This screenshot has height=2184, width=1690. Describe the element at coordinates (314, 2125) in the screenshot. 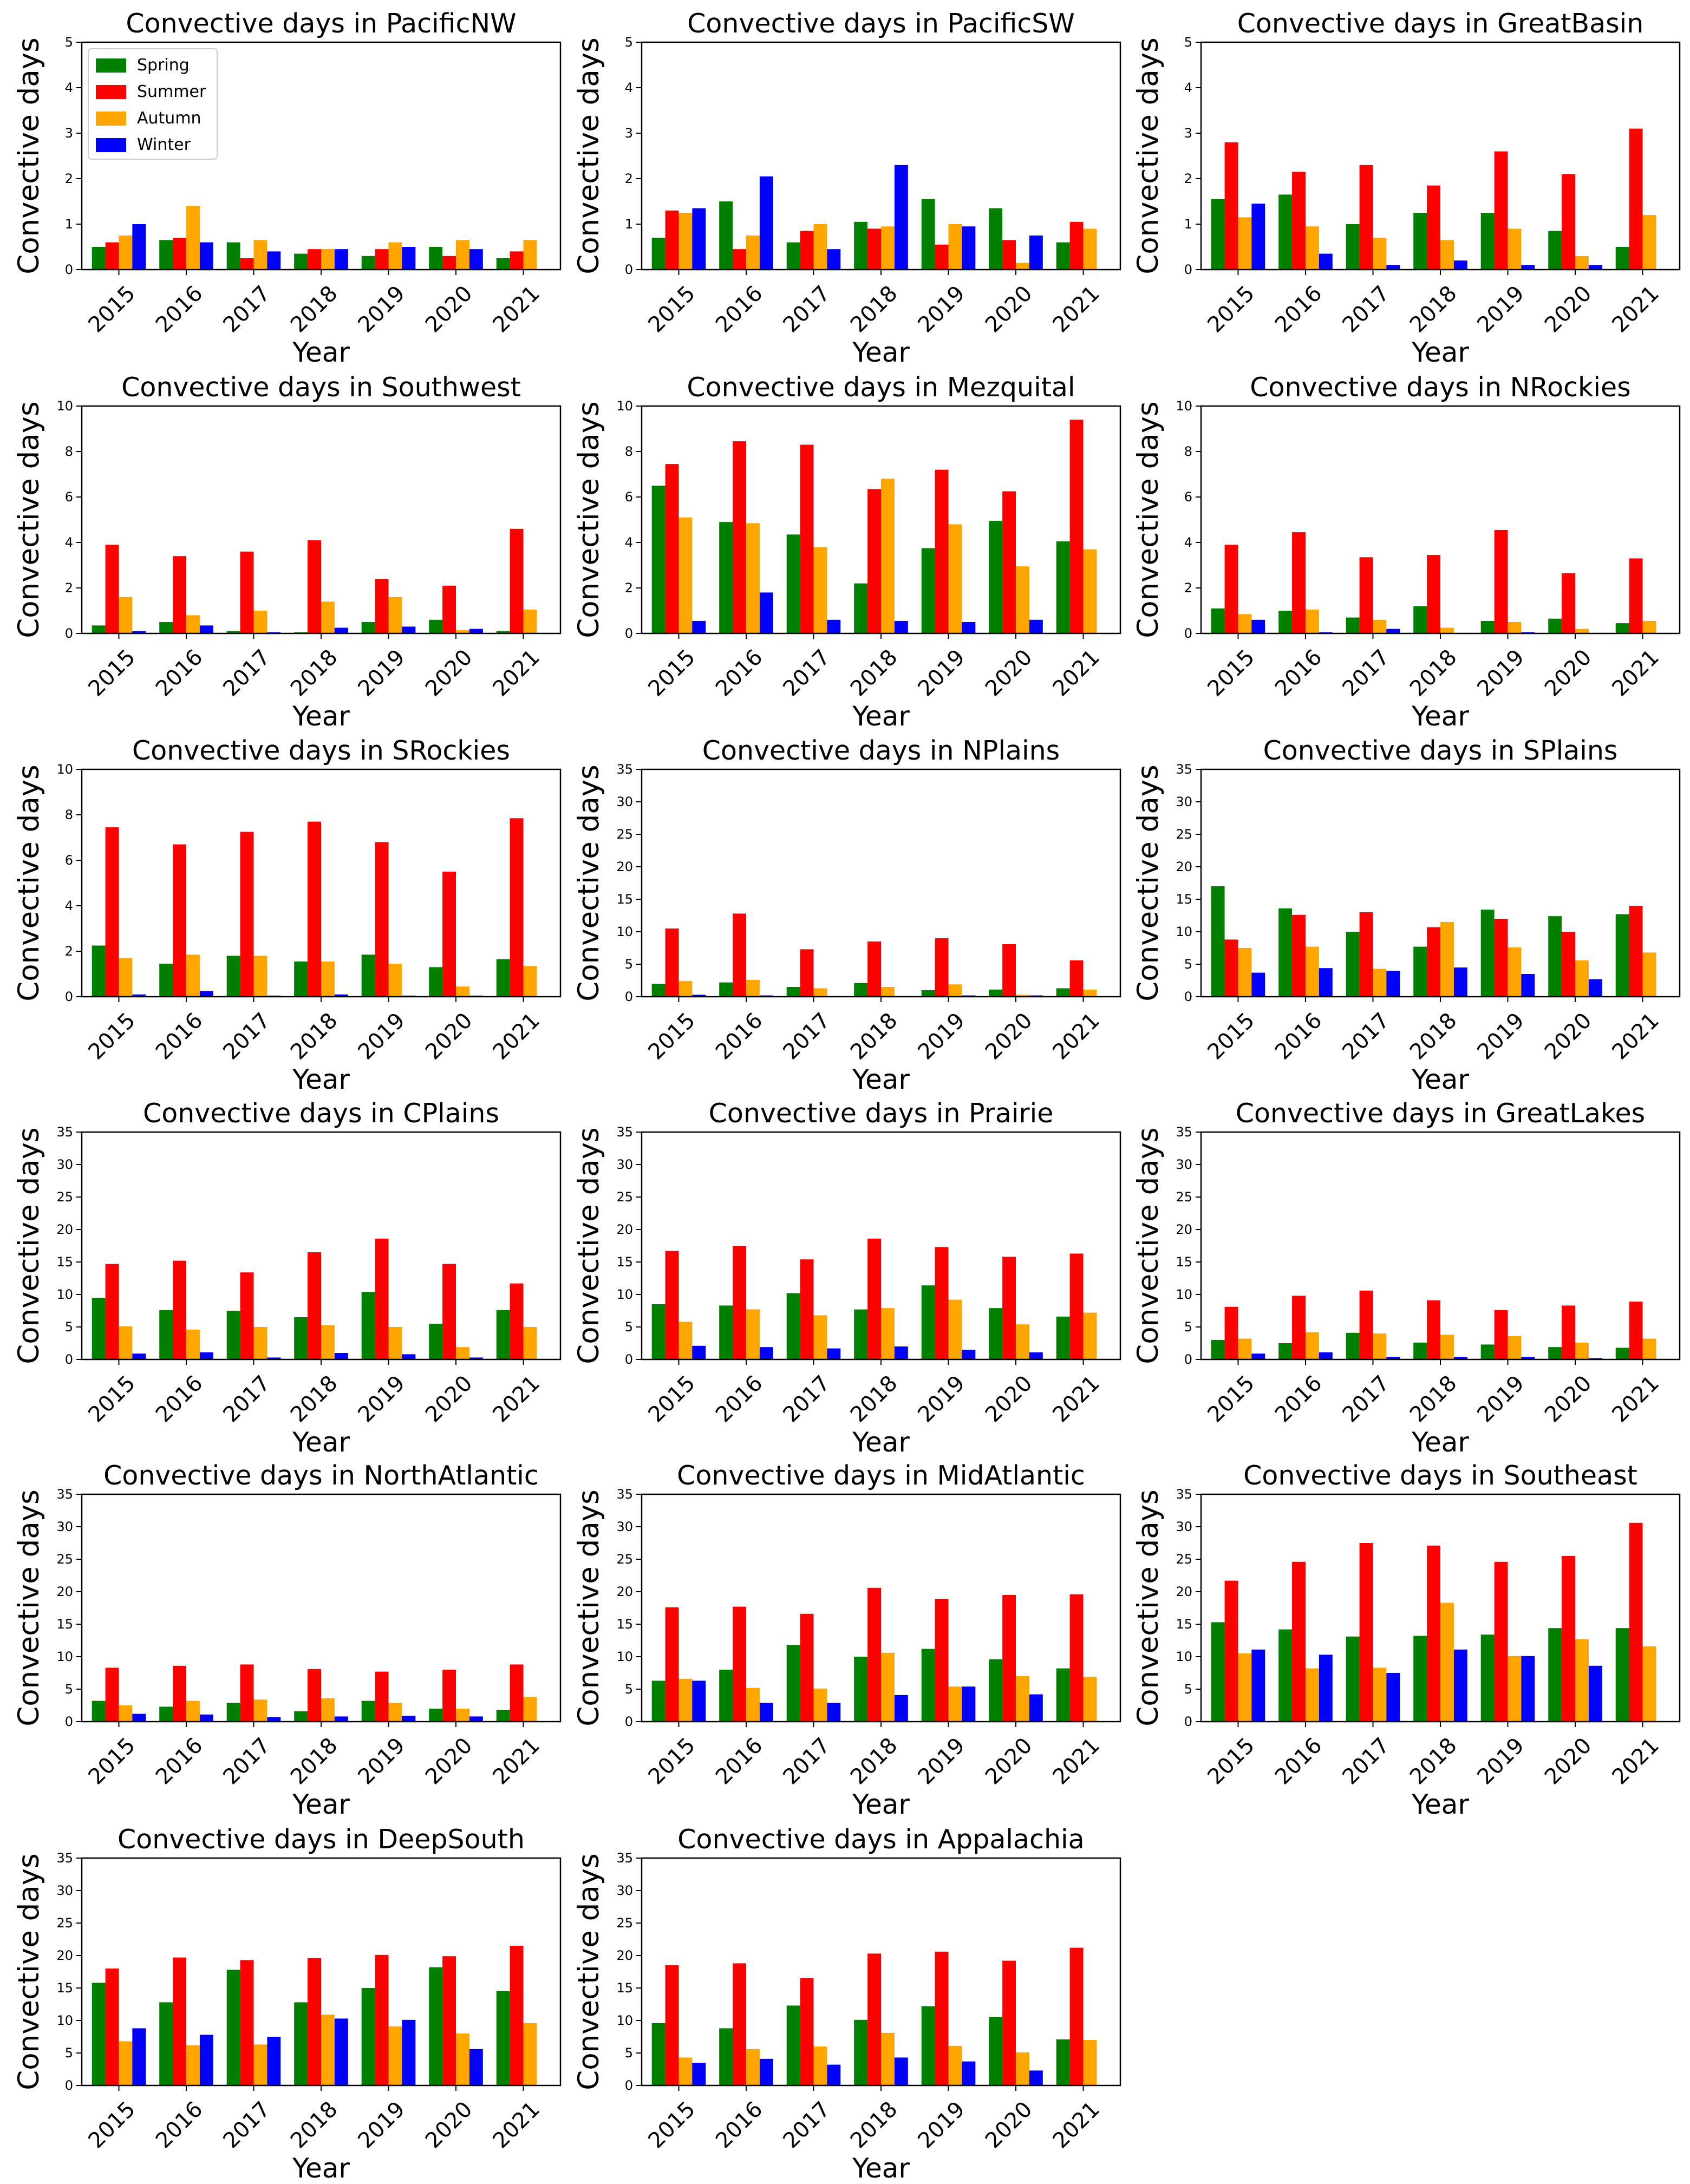

I see `x-tick-label: 2018` at that location.